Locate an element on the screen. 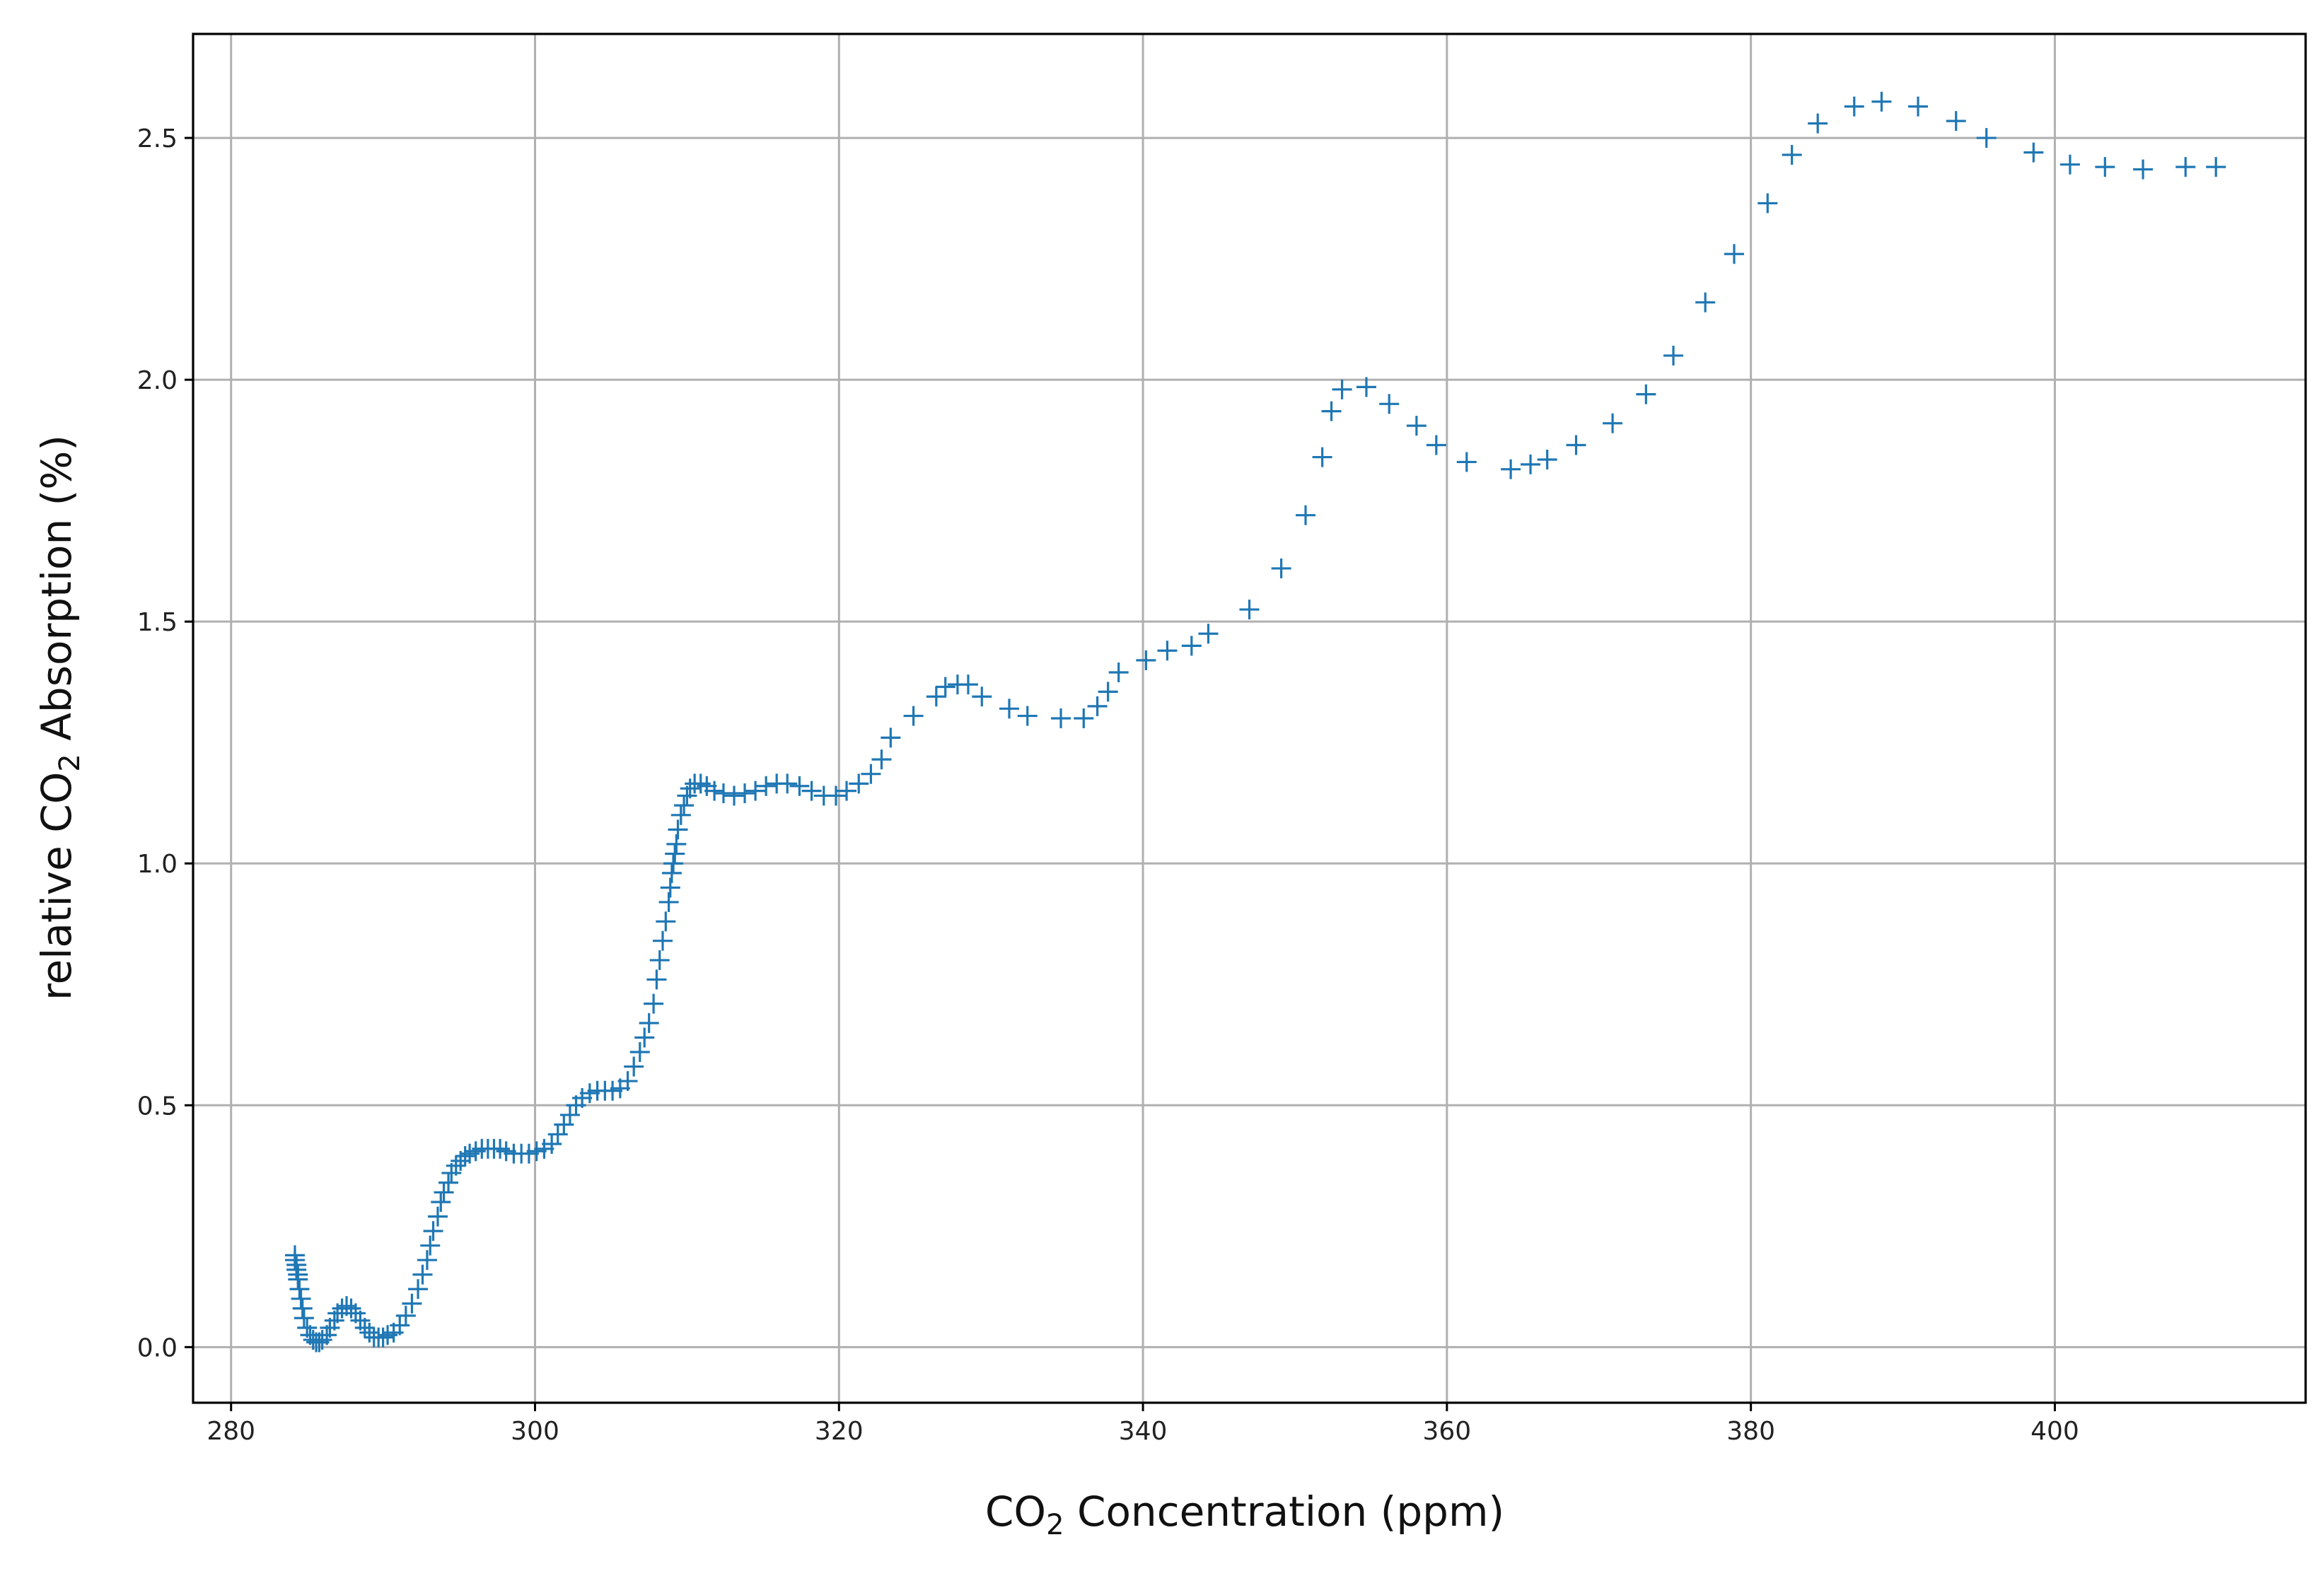  y-tick-label: 2.0 is located at coordinates (157, 381).